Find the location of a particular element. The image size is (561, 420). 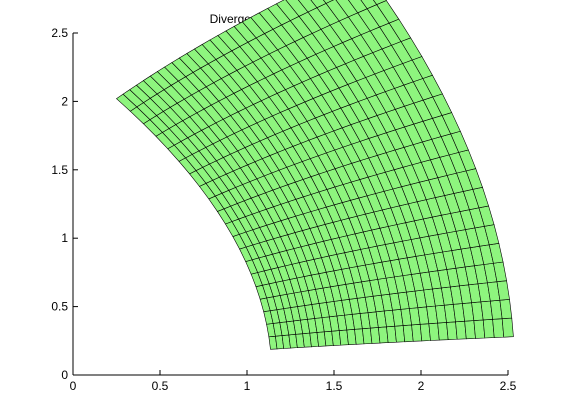

y-tick-label: 0 is located at coordinates (64, 375).